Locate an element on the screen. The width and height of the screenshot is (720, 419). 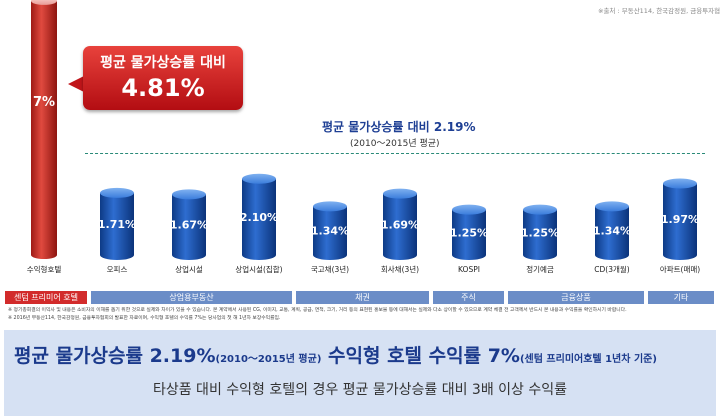
bar-value-label: 1.69% is located at coordinates (400, 224).